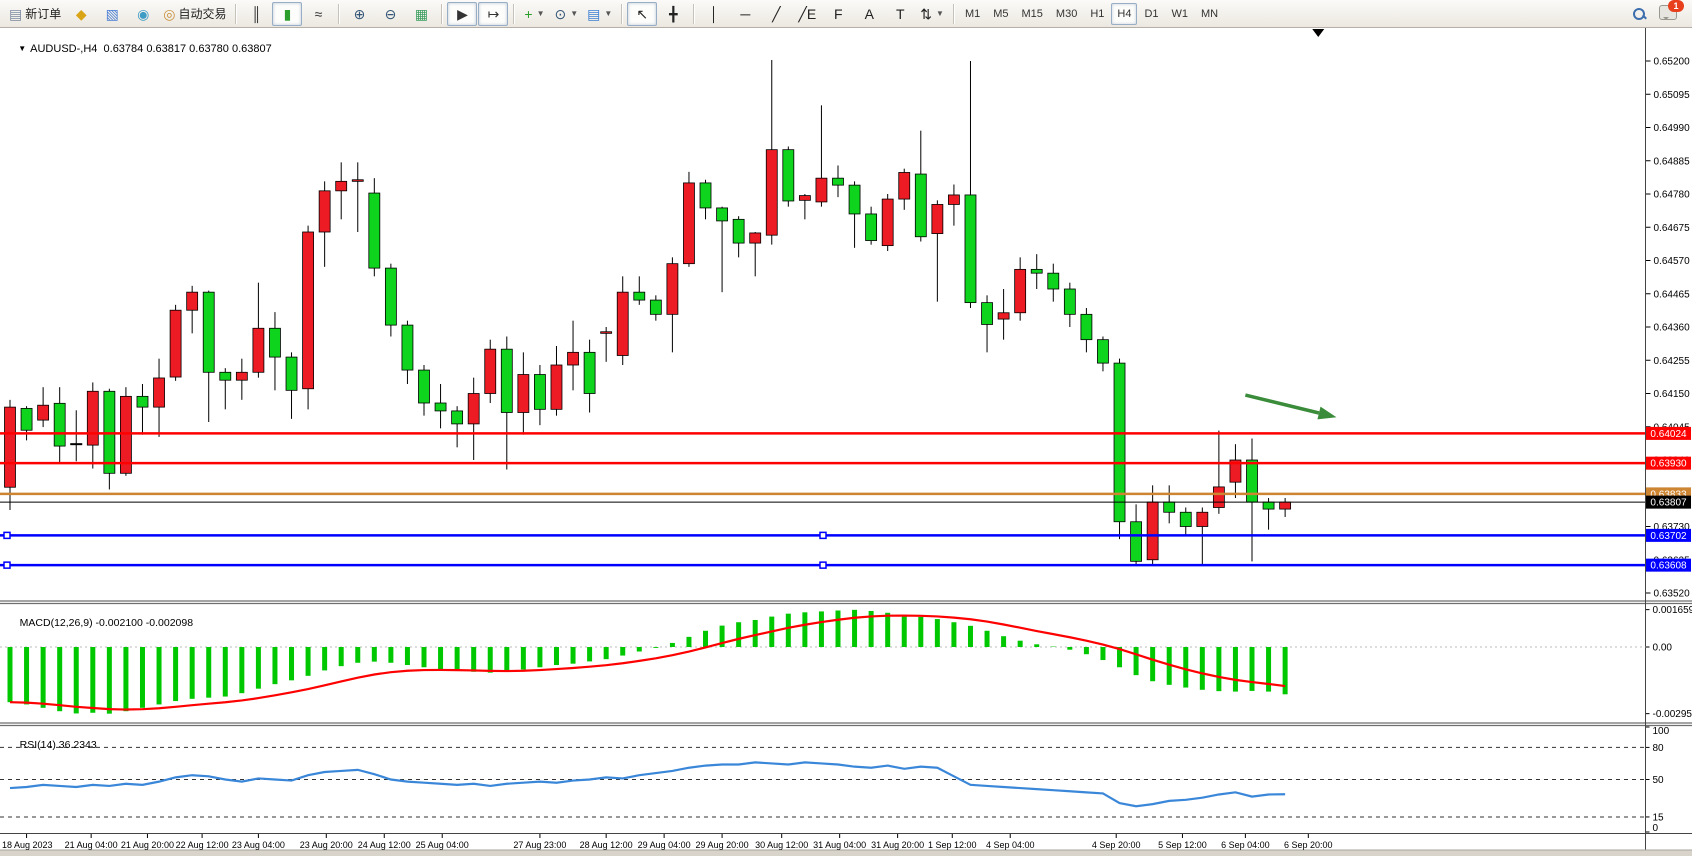 This screenshot has height=856, width=1692. What do you see at coordinates (642, 13) in the screenshot?
I see `cursor-button: ↖` at bounding box center [642, 13].